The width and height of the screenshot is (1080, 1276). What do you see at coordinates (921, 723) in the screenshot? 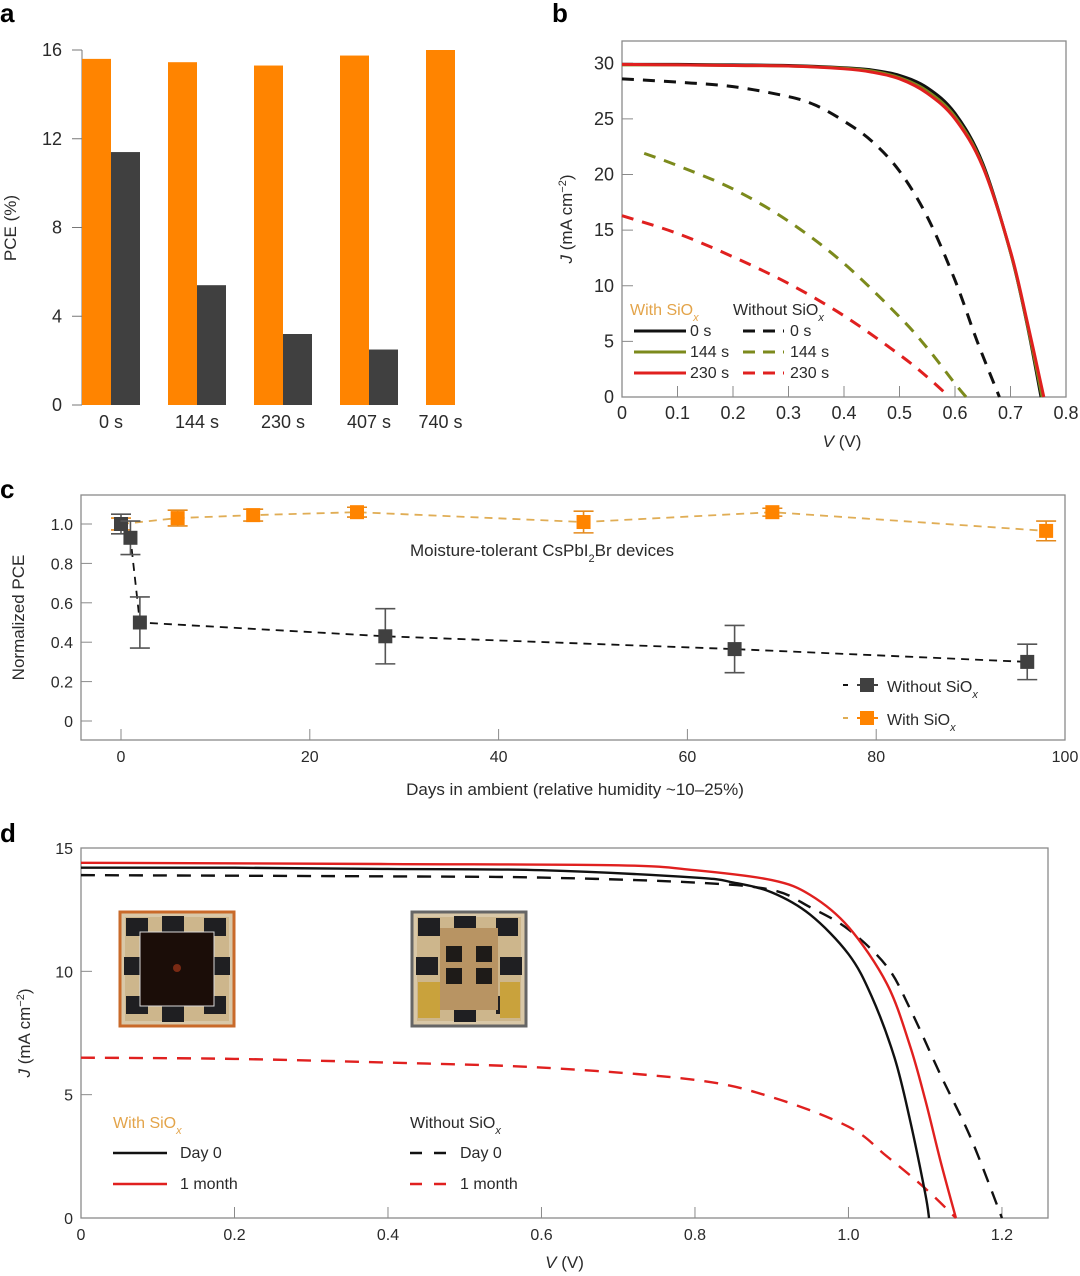
I see `legend-label-with-siox: With SiOx` at bounding box center [921, 723].